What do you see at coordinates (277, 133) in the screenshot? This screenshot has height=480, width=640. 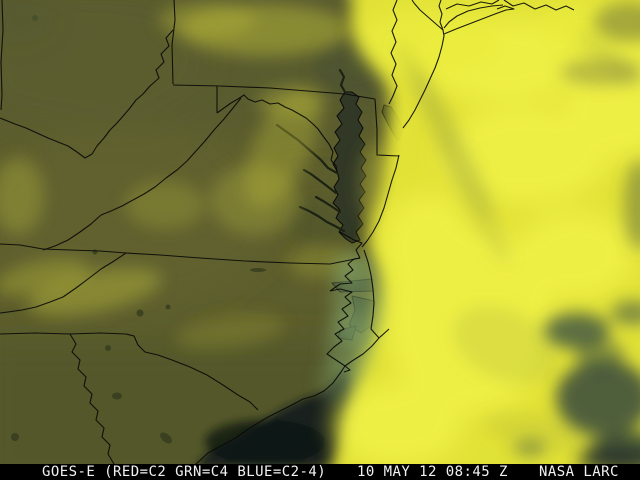 I see `border-potomac-md` at bounding box center [277, 133].